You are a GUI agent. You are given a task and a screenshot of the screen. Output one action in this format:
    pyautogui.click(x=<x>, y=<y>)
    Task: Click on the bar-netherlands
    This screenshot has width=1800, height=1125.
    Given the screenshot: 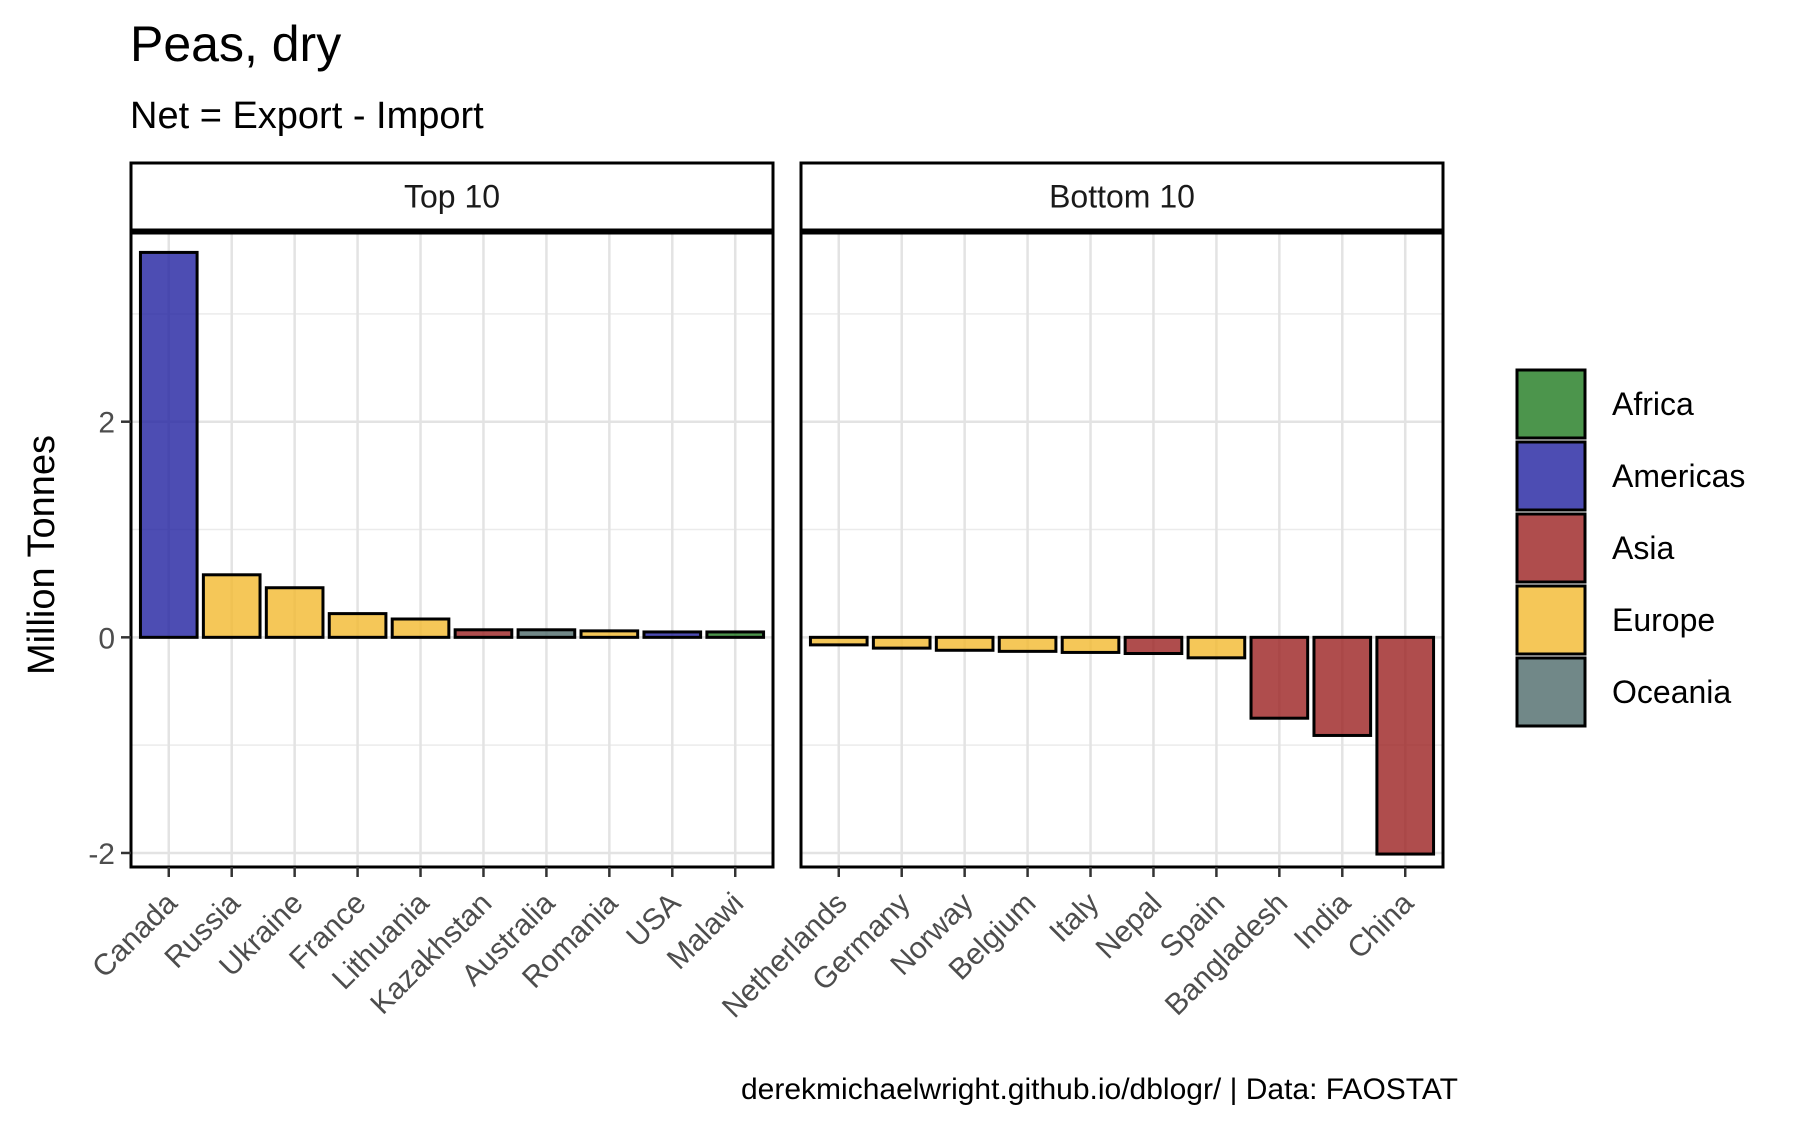 What is the action you would take?
    pyautogui.click(x=838, y=641)
    